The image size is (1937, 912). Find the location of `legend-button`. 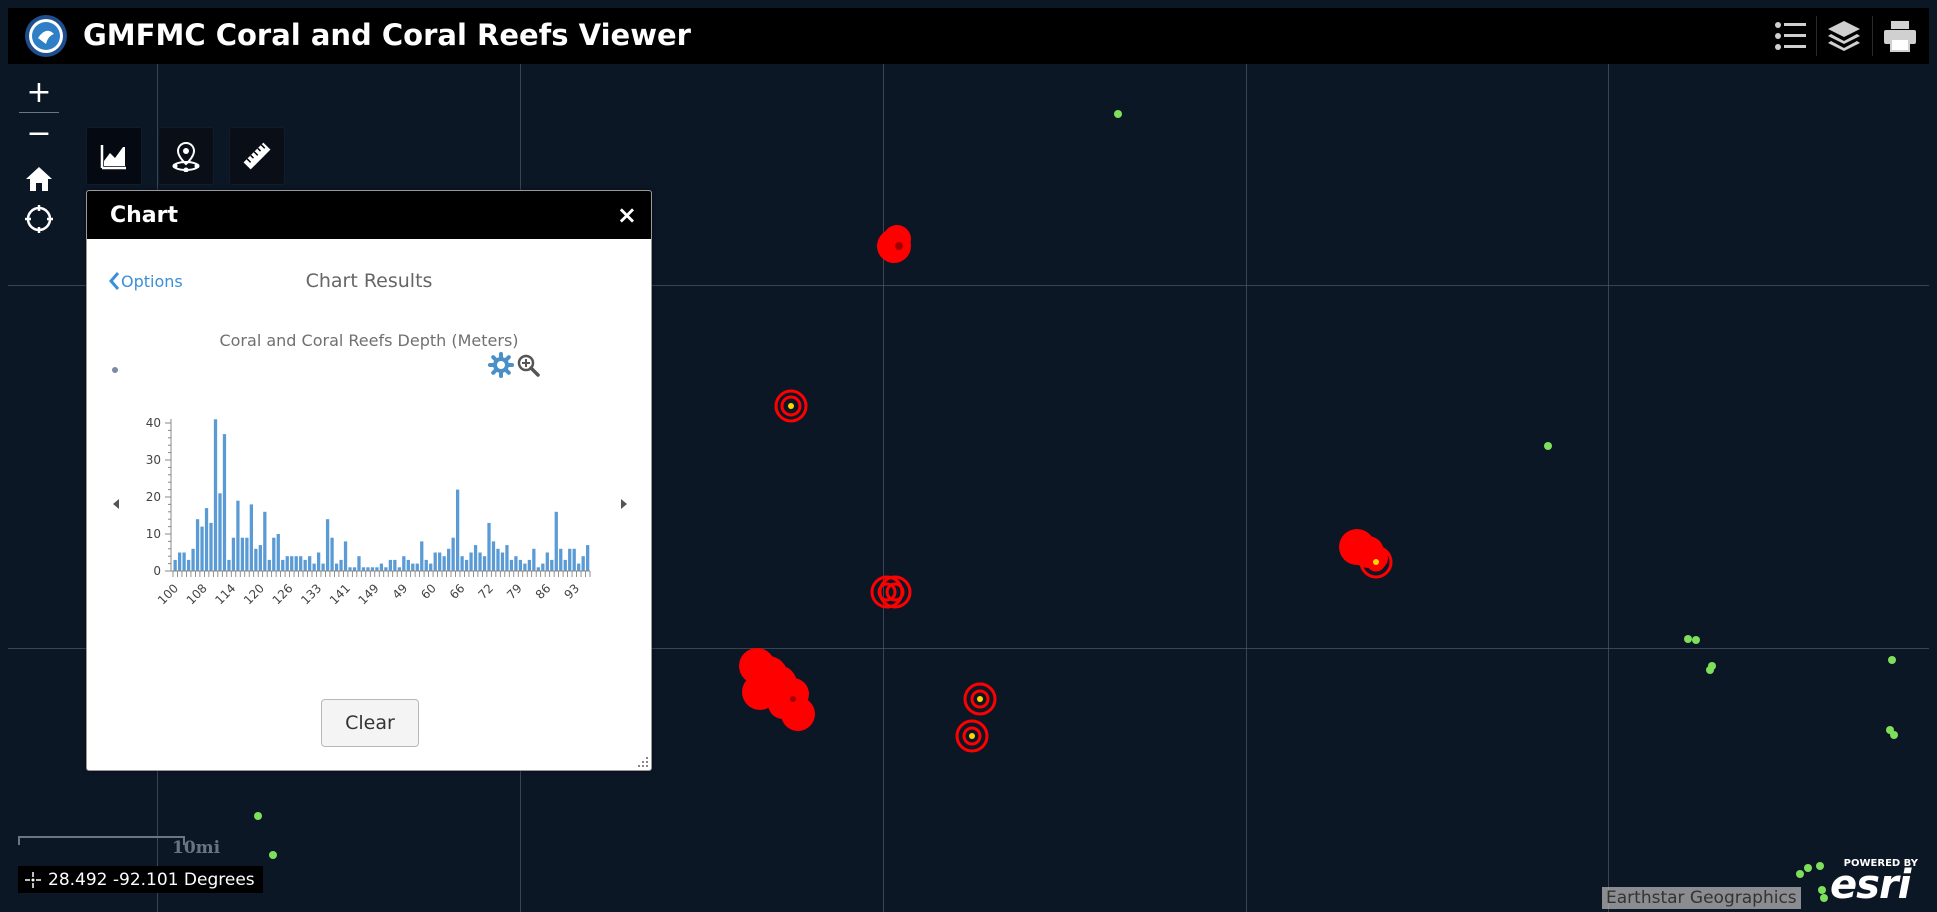

legend-button is located at coordinates (1790, 36).